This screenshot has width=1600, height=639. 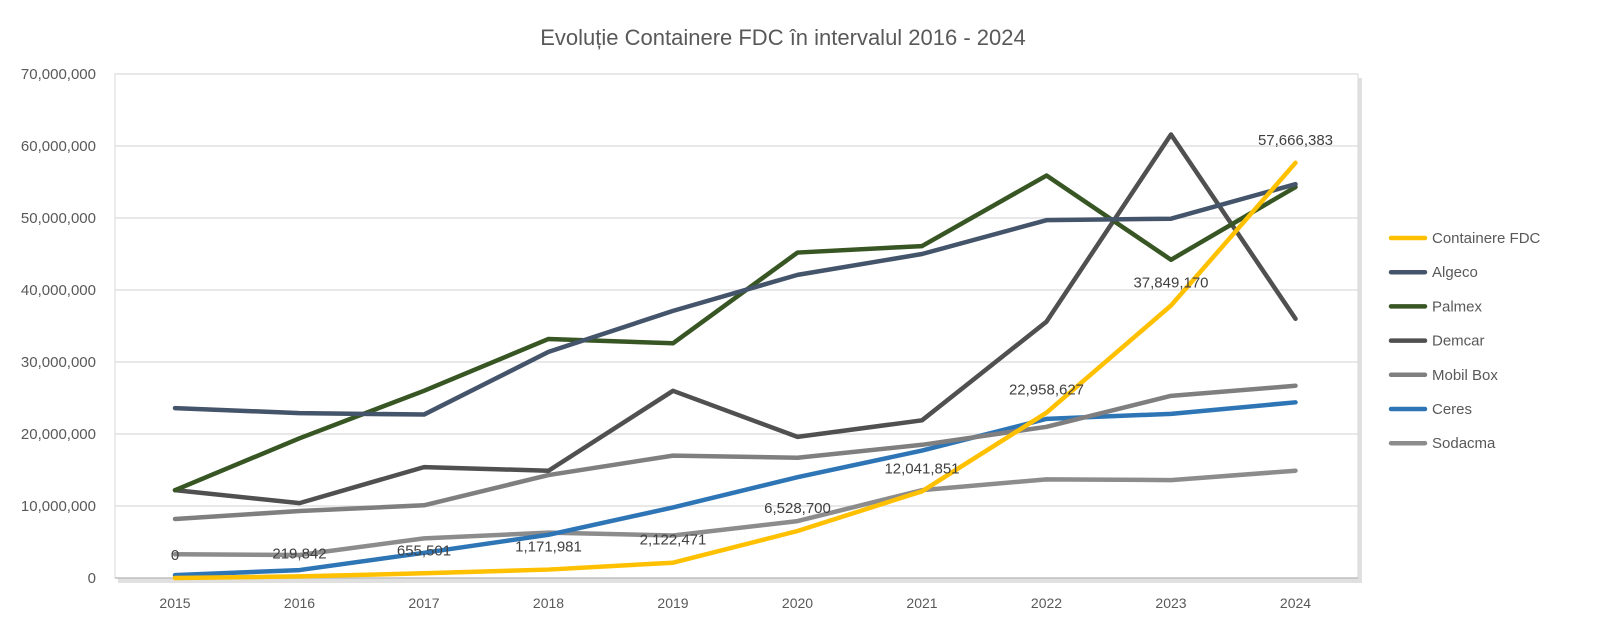 What do you see at coordinates (424, 550) in the screenshot?
I see `data-label: 655,501` at bounding box center [424, 550].